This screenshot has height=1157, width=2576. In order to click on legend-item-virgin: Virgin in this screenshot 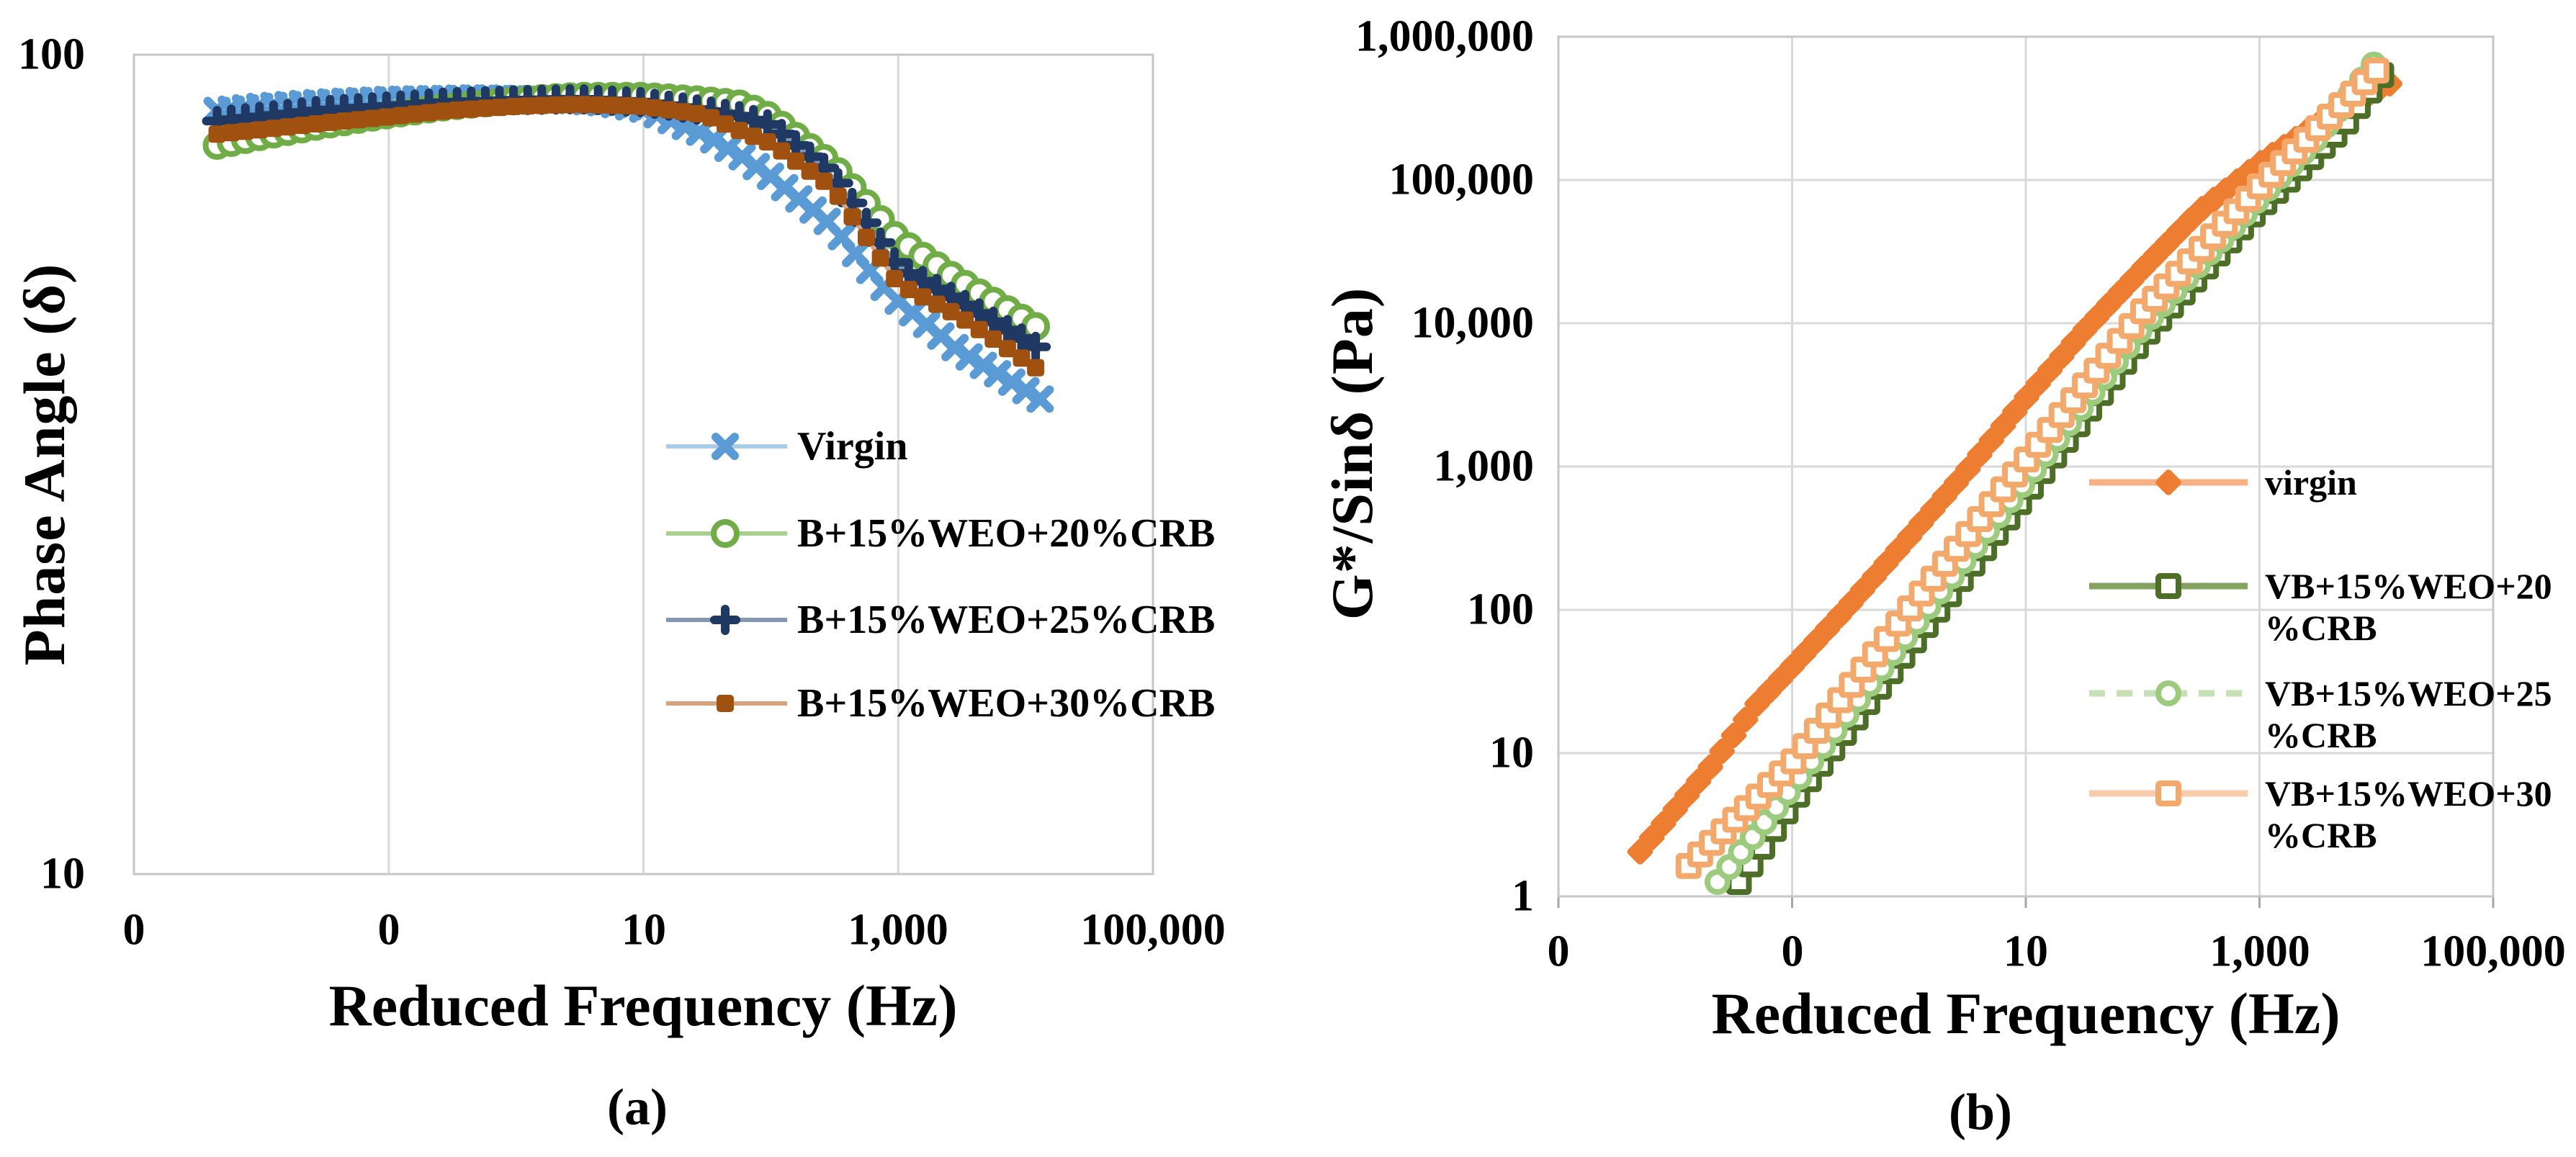, I will do `click(785, 446)`.